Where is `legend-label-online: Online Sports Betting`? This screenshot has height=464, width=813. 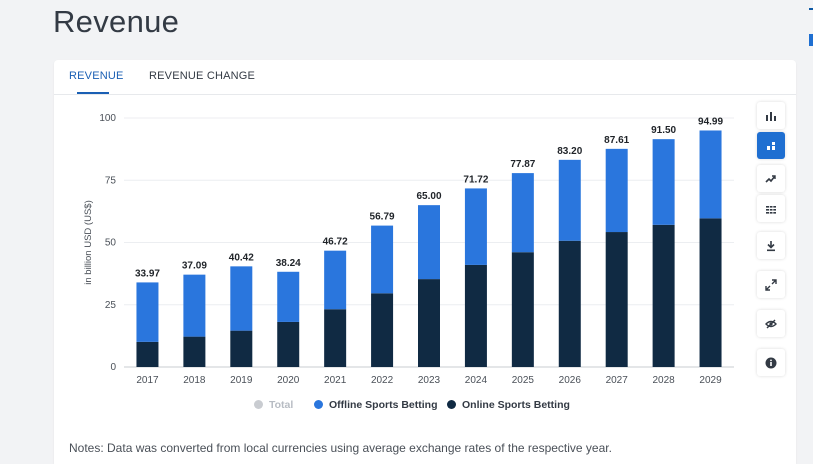 legend-label-online: Online Sports Betting is located at coordinates (516, 405).